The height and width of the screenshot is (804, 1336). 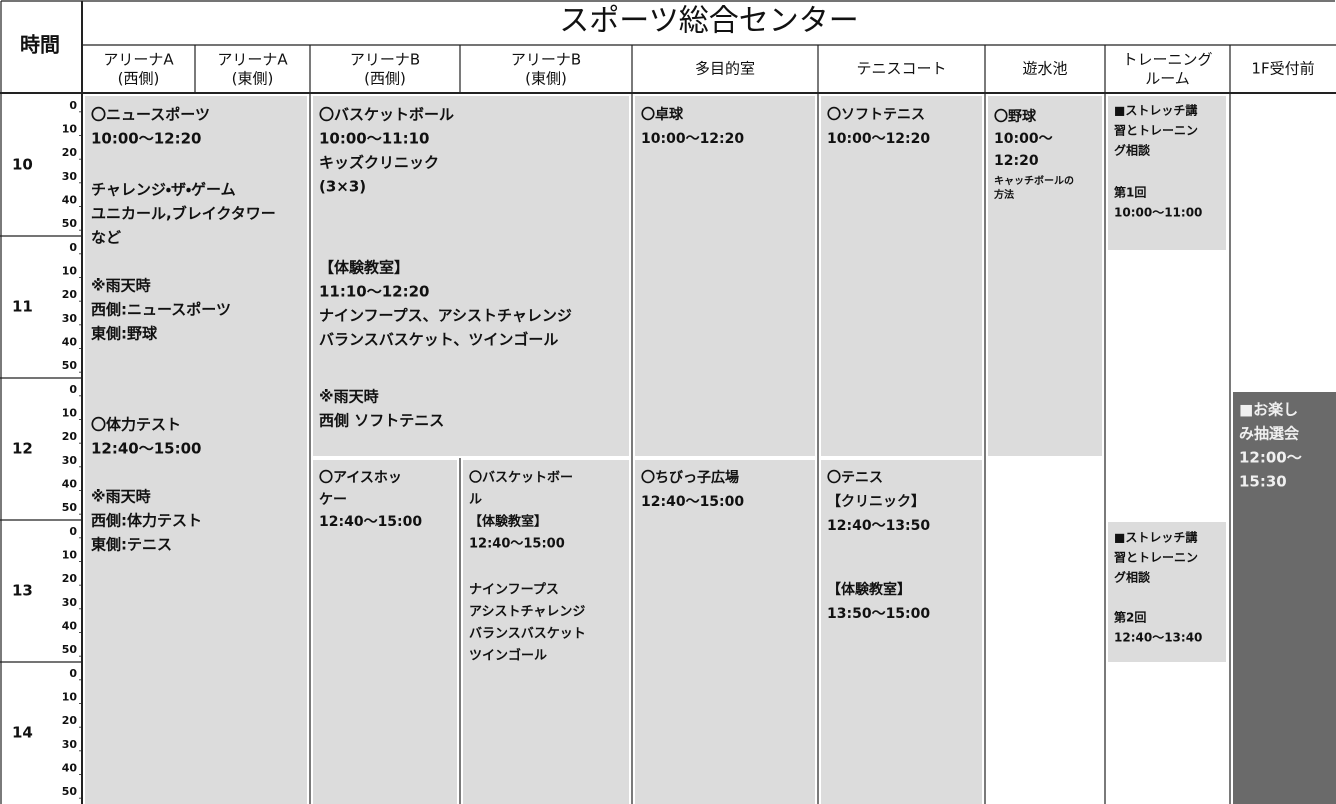 What do you see at coordinates (124, 334) in the screenshot?
I see `block-text: 東側:野球` at bounding box center [124, 334].